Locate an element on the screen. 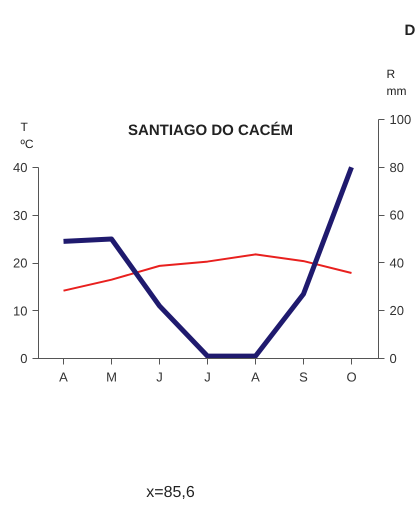 The height and width of the screenshot is (505, 419). y2-tick-label: 40 is located at coordinates (397, 262).